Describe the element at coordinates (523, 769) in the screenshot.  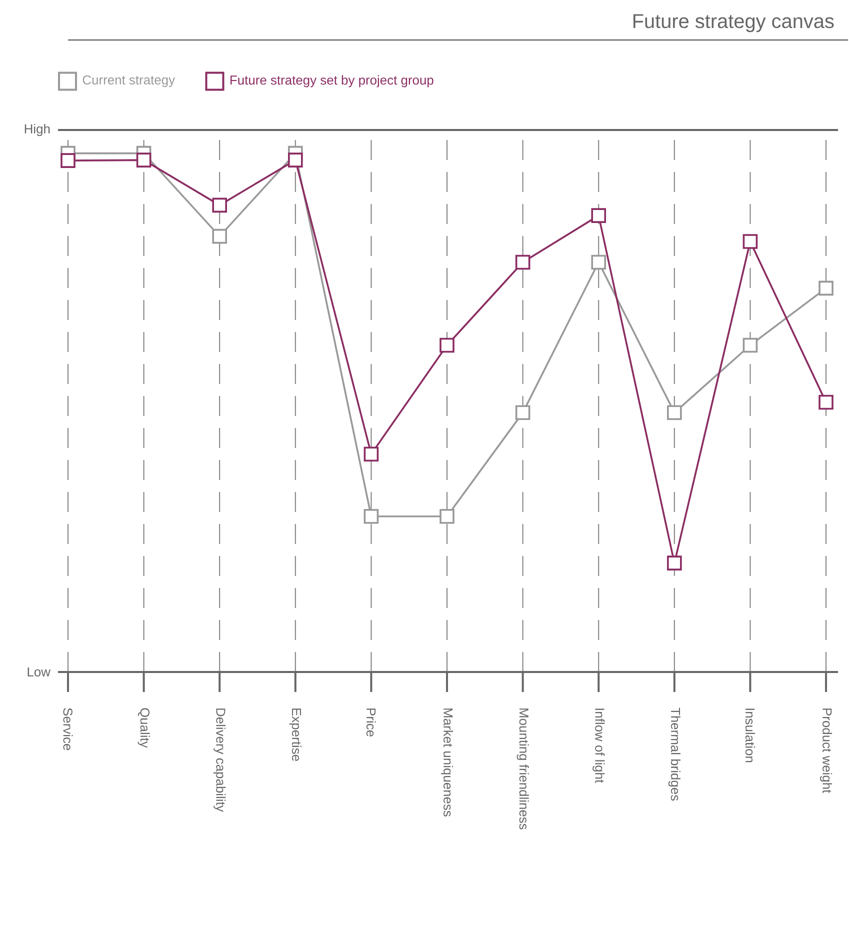
I see `x-tick-label: Mounting friendliness` at that location.